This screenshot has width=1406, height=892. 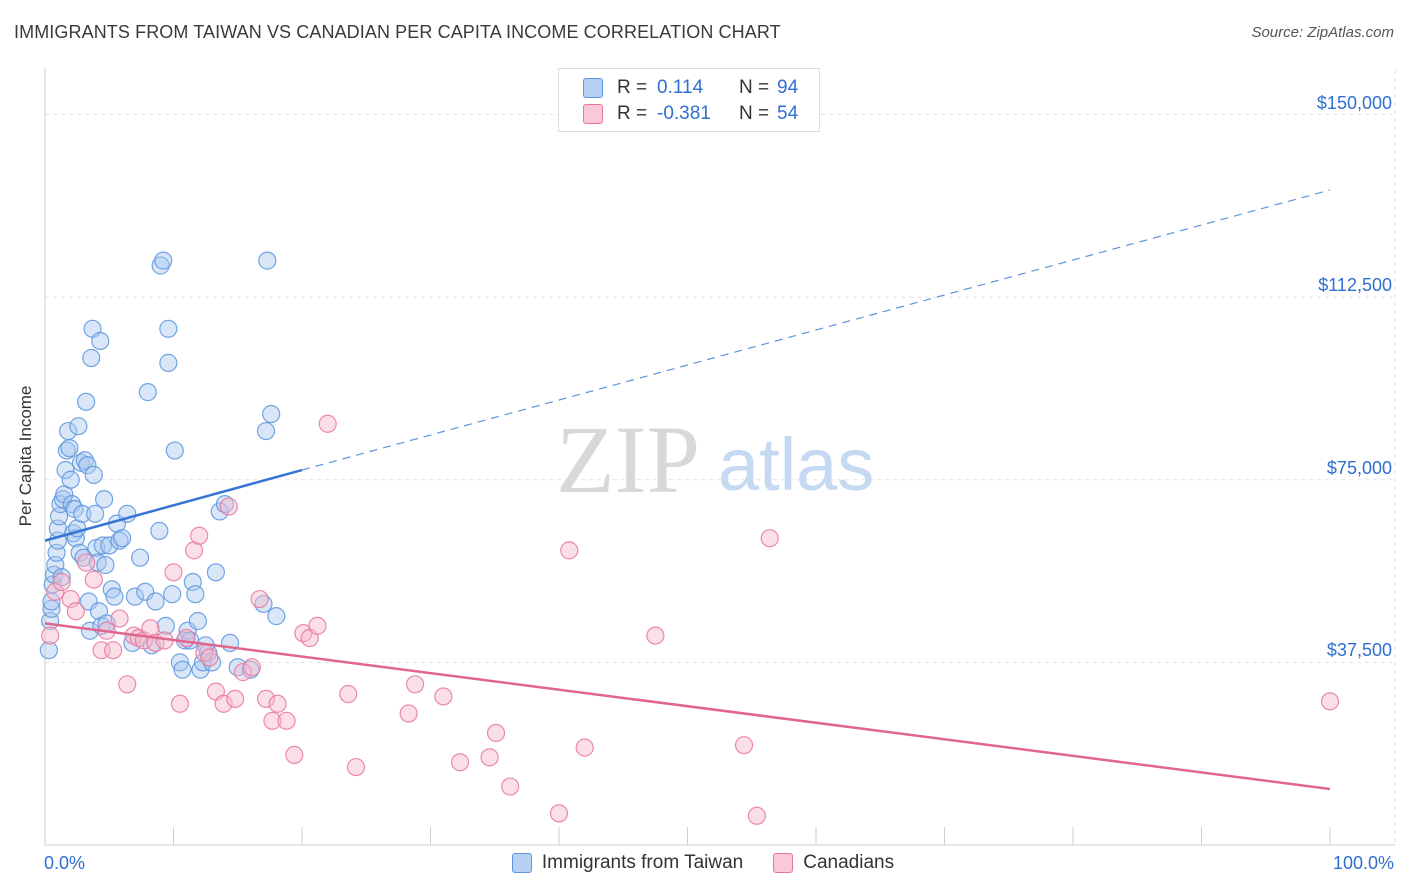 I want to click on legend-n-value: 94, so click(x=788, y=87).